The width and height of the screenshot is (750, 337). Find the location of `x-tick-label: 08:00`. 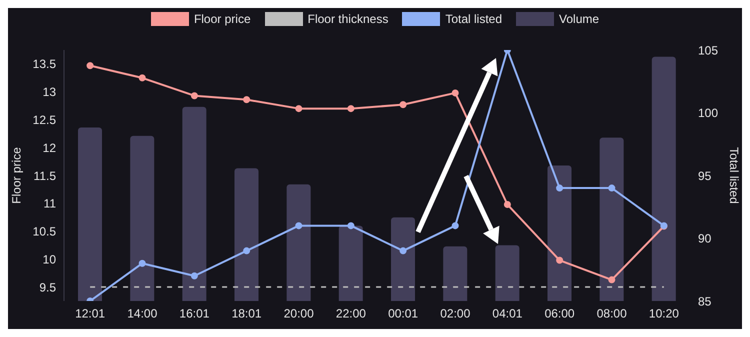

x-tick-label: 08:00 is located at coordinates (612, 313).